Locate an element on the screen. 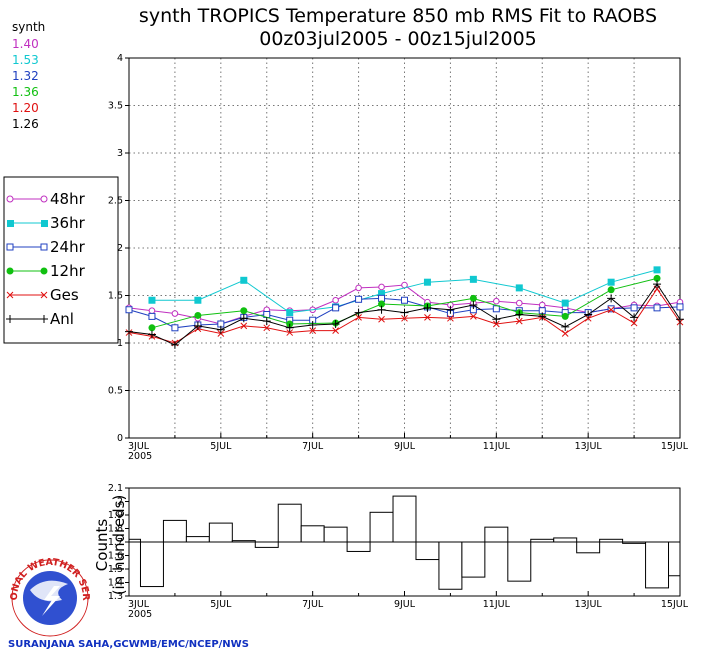 The width and height of the screenshot is (712, 650). stat-anl: 1.26 is located at coordinates (25, 124).